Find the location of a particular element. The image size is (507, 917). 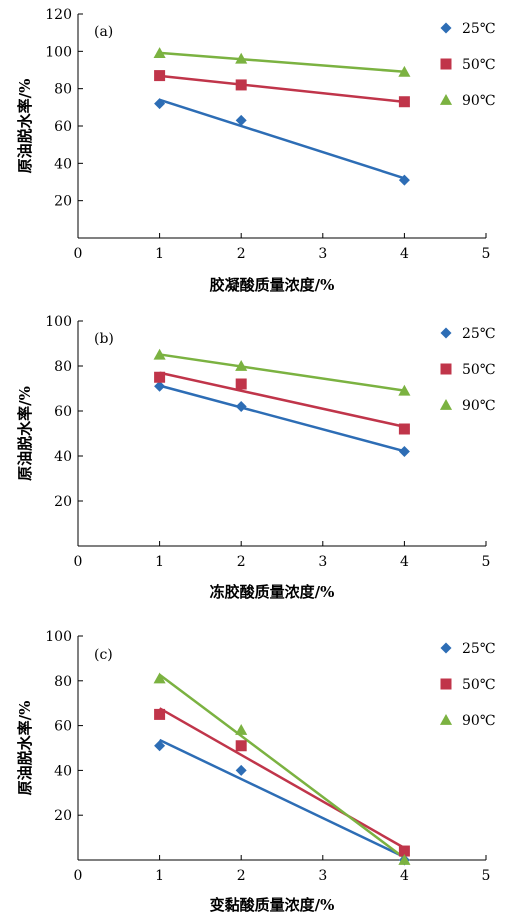

x-axis-label: 变黏酸质量浓度/% is located at coordinates (272, 905).